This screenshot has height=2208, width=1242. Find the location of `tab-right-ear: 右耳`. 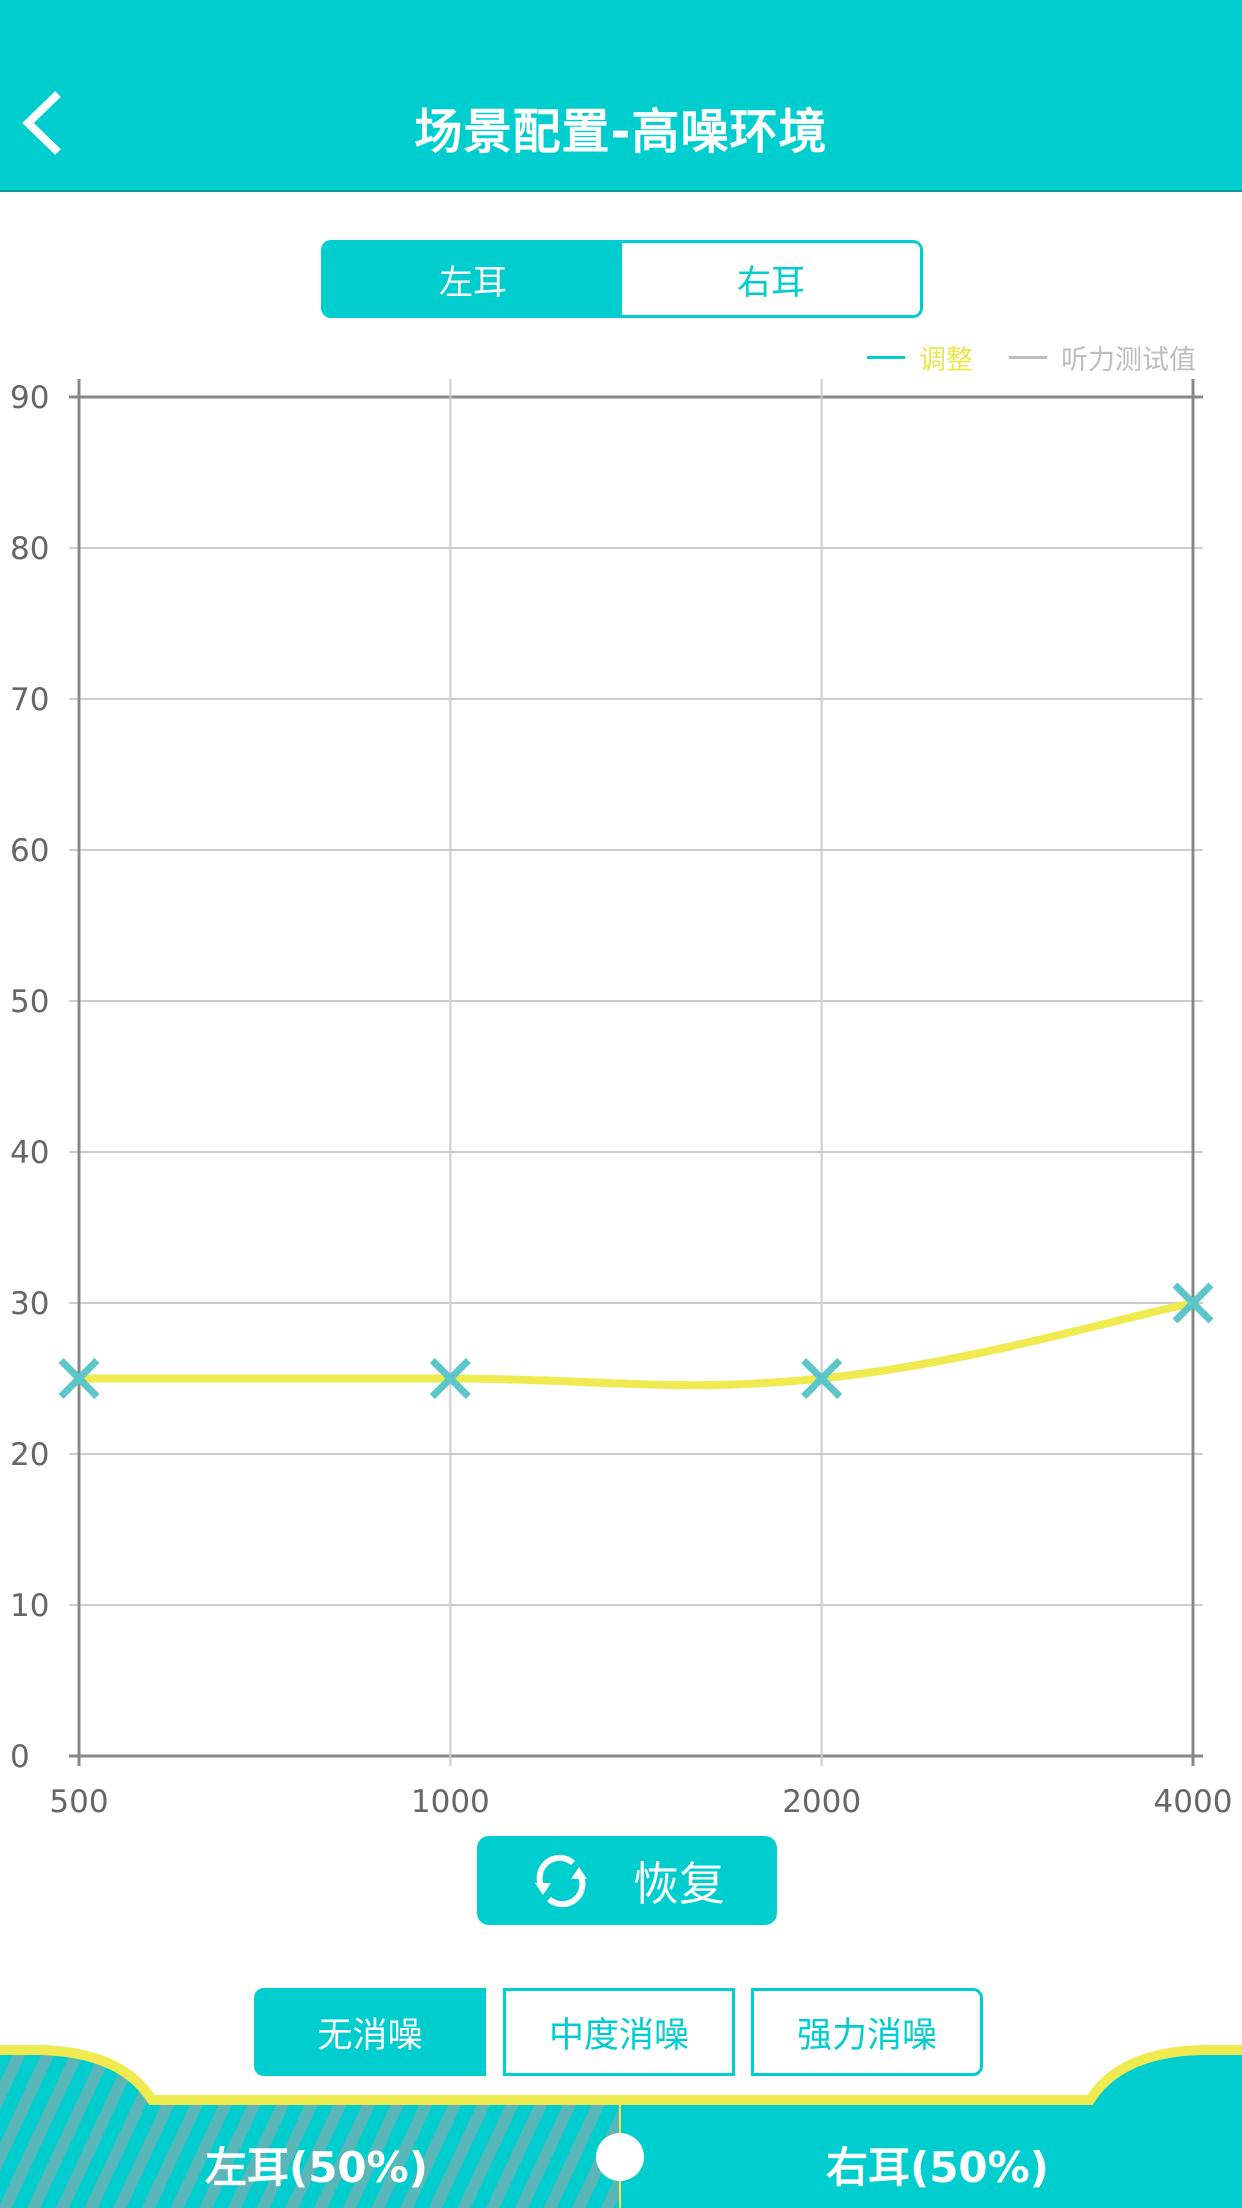

tab-right-ear: 右耳 is located at coordinates (771, 279).